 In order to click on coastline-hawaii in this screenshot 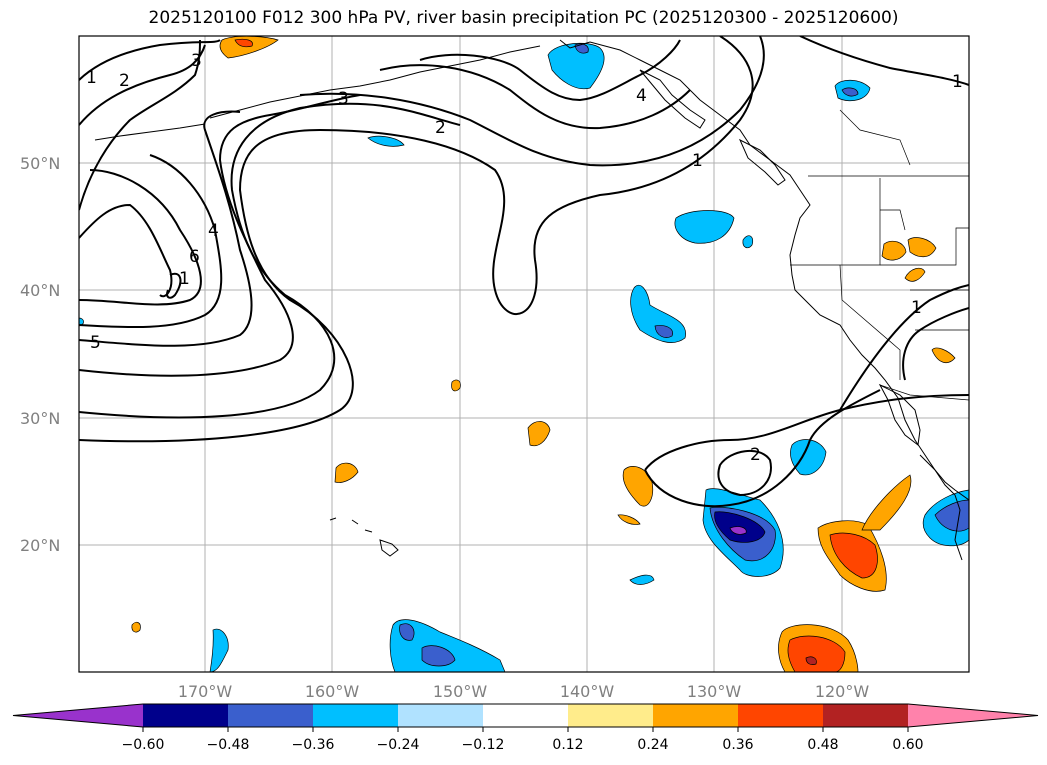, I will do `click(364, 537)`.